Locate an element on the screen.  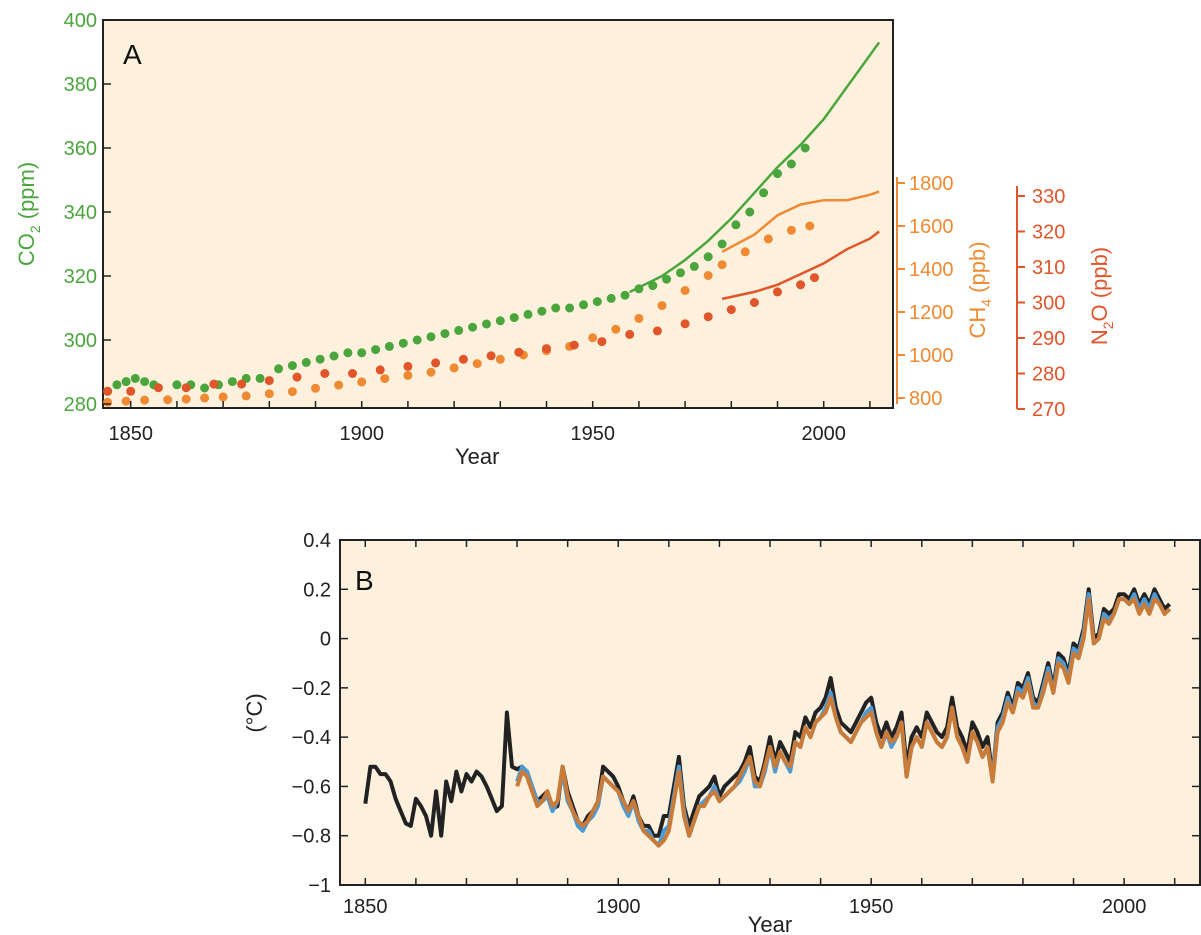
a-x-tick-label: 1950 is located at coordinates (592, 434).